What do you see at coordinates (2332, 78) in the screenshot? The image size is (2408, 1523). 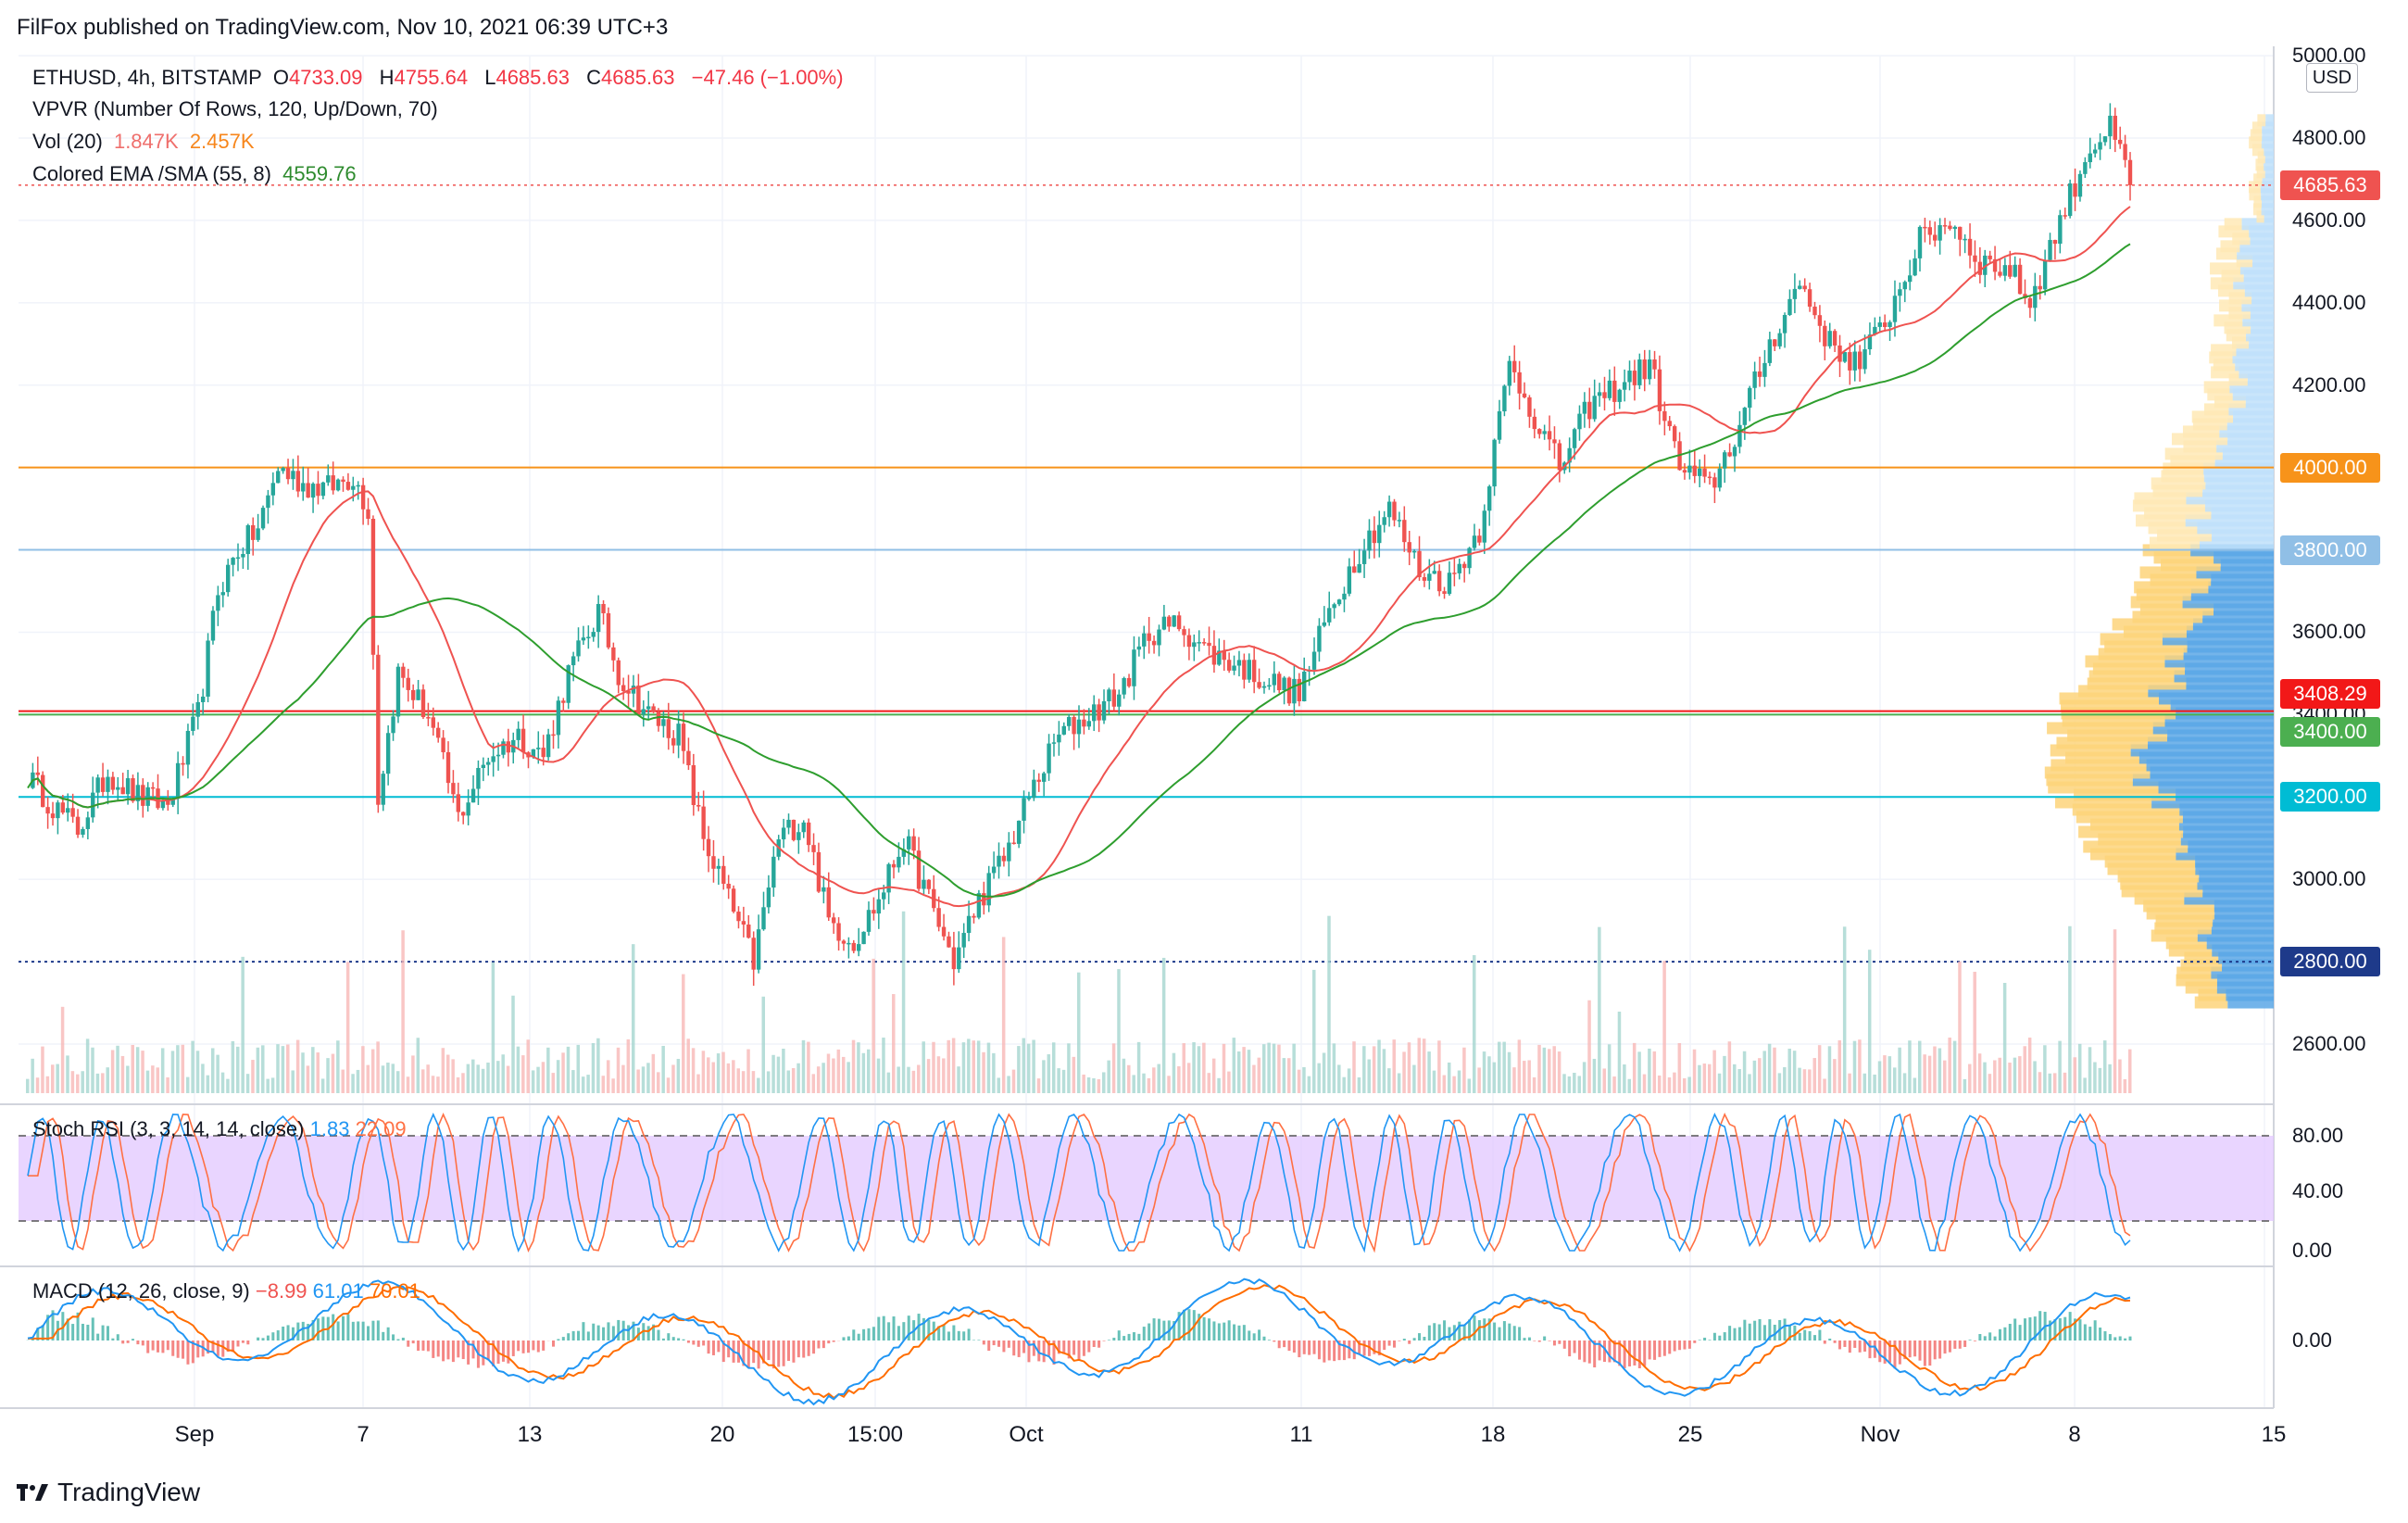 I see `currency-button: USD` at bounding box center [2332, 78].